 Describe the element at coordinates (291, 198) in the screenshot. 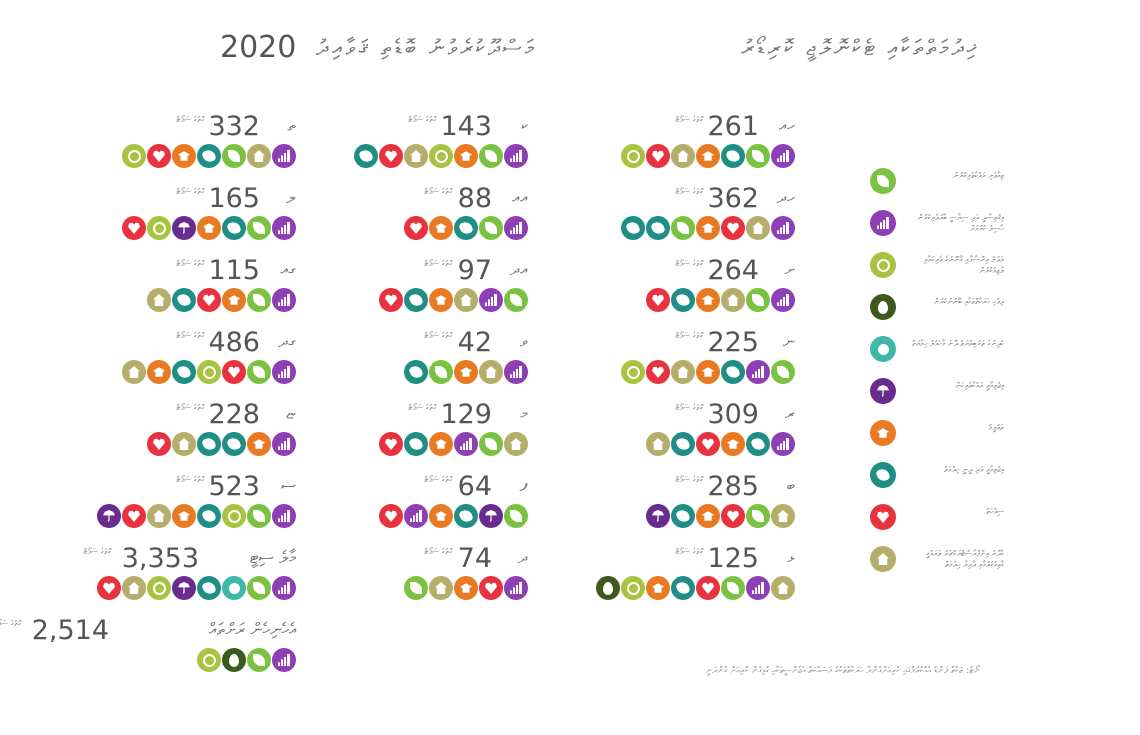

I see `atoll-name: ލ` at that location.